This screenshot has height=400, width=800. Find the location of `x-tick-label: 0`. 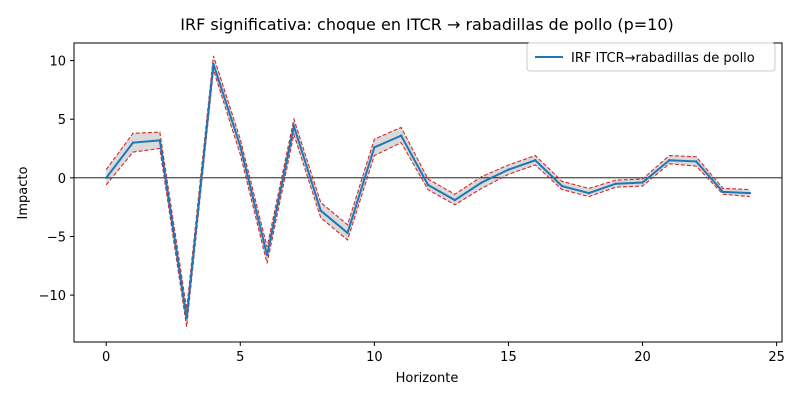

x-tick-label: 0 is located at coordinates (106, 357).